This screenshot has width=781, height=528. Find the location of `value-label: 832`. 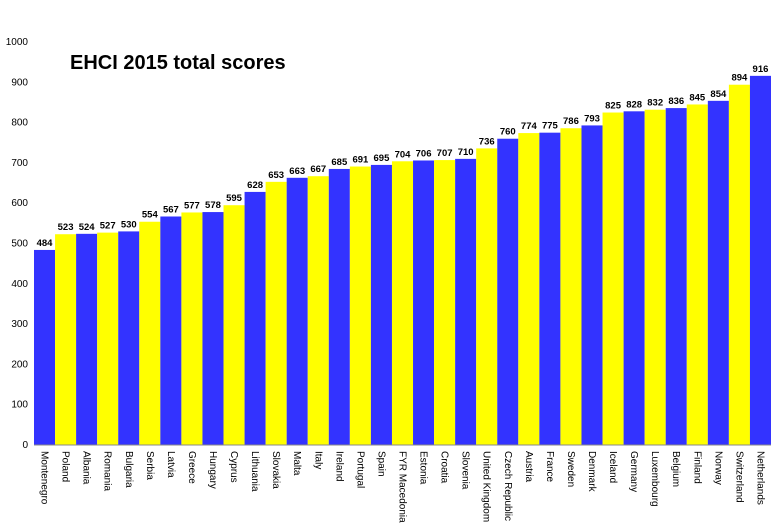

value-label: 832 is located at coordinates (655, 103).